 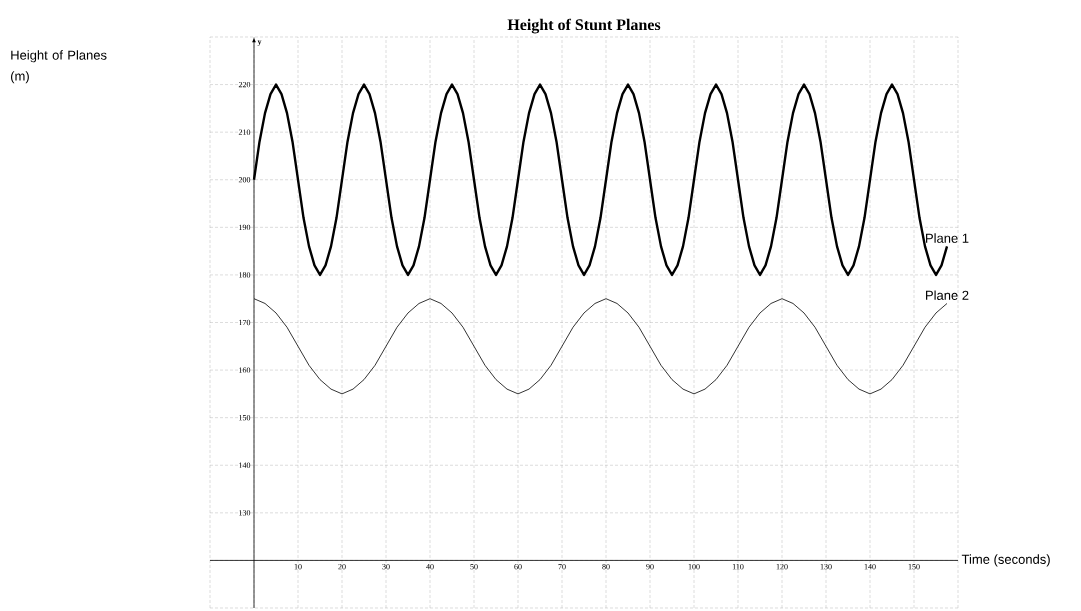 What do you see at coordinates (244, 179) in the screenshot?
I see `y-tick-label: 200` at bounding box center [244, 179].